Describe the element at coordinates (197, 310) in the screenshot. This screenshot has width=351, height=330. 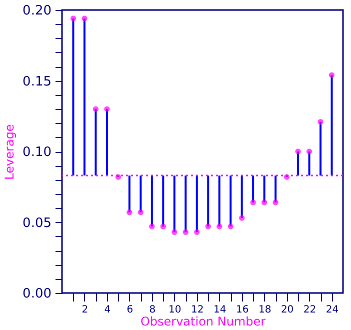
I see `x-tick-label: 12` at that location.